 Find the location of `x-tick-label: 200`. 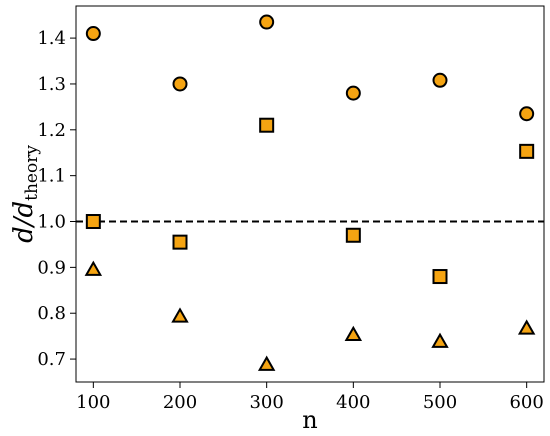

x-tick-label: 200 is located at coordinates (180, 402).